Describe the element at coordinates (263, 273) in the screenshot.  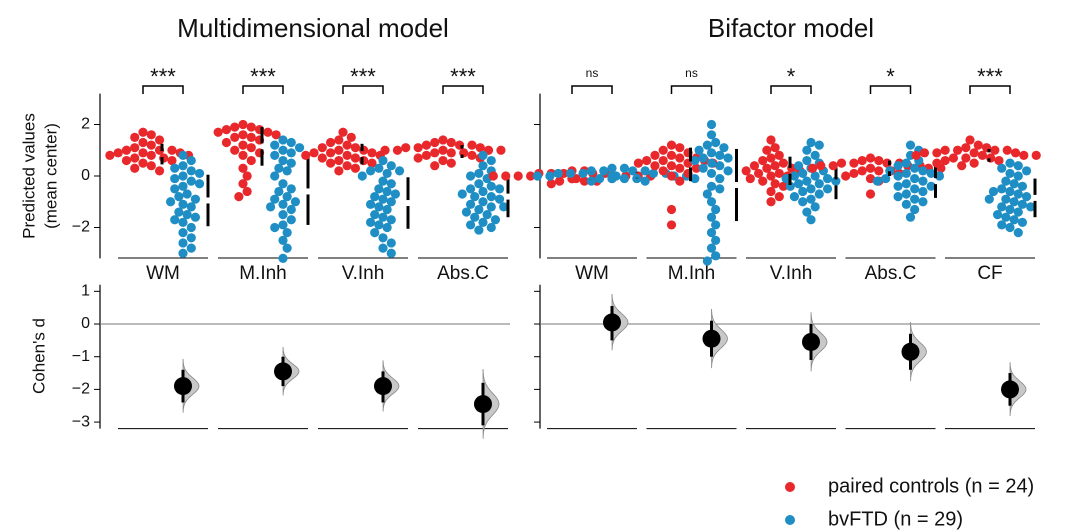
I see `category-label: M.Inh` at that location.